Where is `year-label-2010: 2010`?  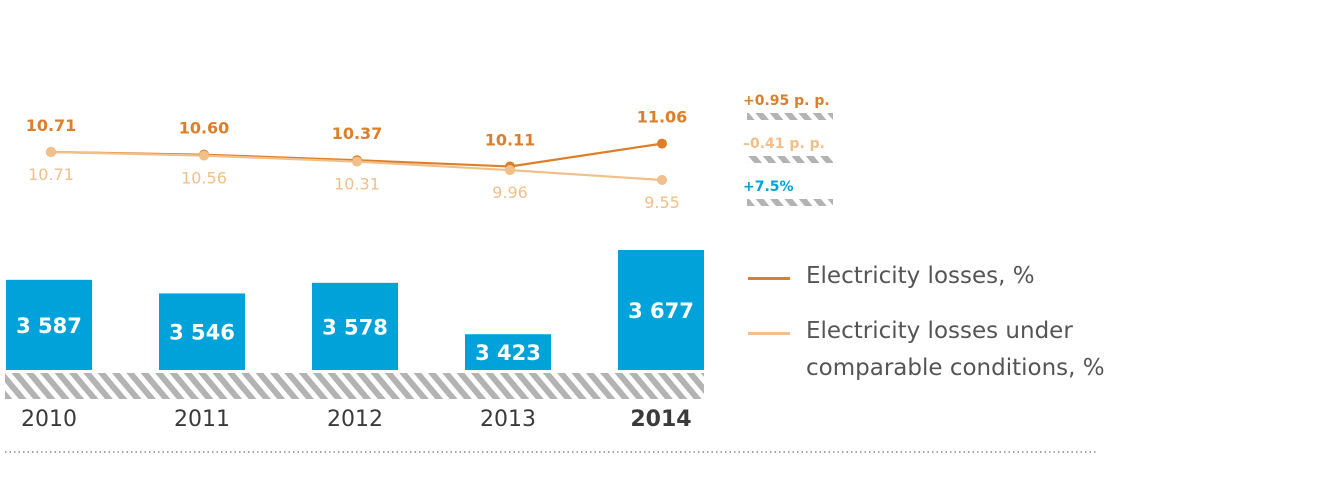
year-label-2010: 2010 is located at coordinates (49, 419).